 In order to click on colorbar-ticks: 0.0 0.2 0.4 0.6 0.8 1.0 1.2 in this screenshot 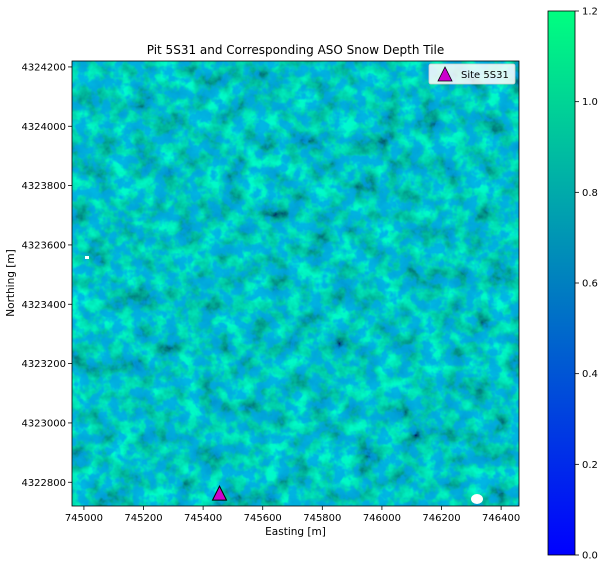, I will do `click(586, 284)`.